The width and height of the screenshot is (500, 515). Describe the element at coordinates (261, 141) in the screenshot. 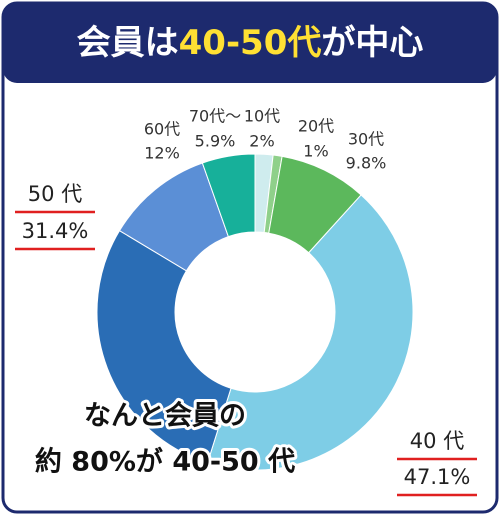

I see `value-label: 2%` at that location.